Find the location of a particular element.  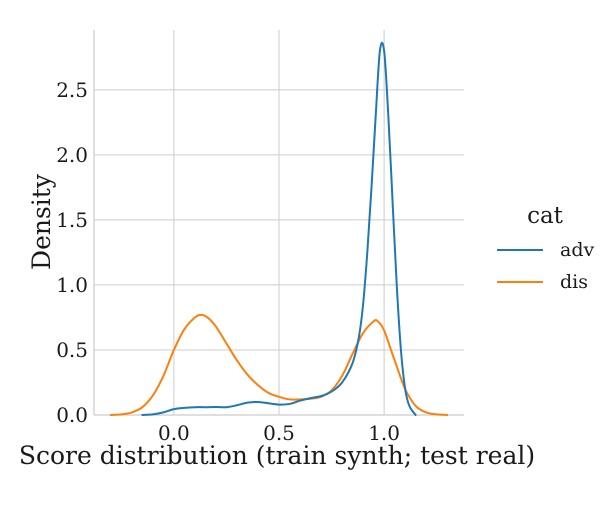

y-axis-label: Density is located at coordinates (41, 221).